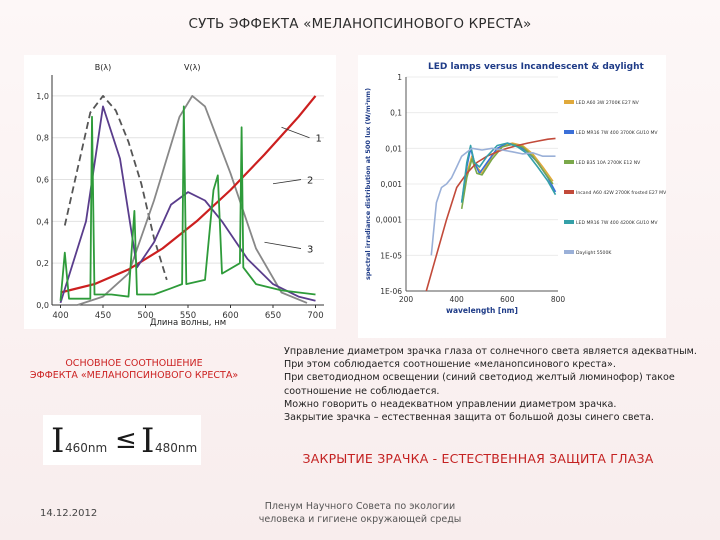  I want to click on y-tick-label: 0,0, so click(42, 305).